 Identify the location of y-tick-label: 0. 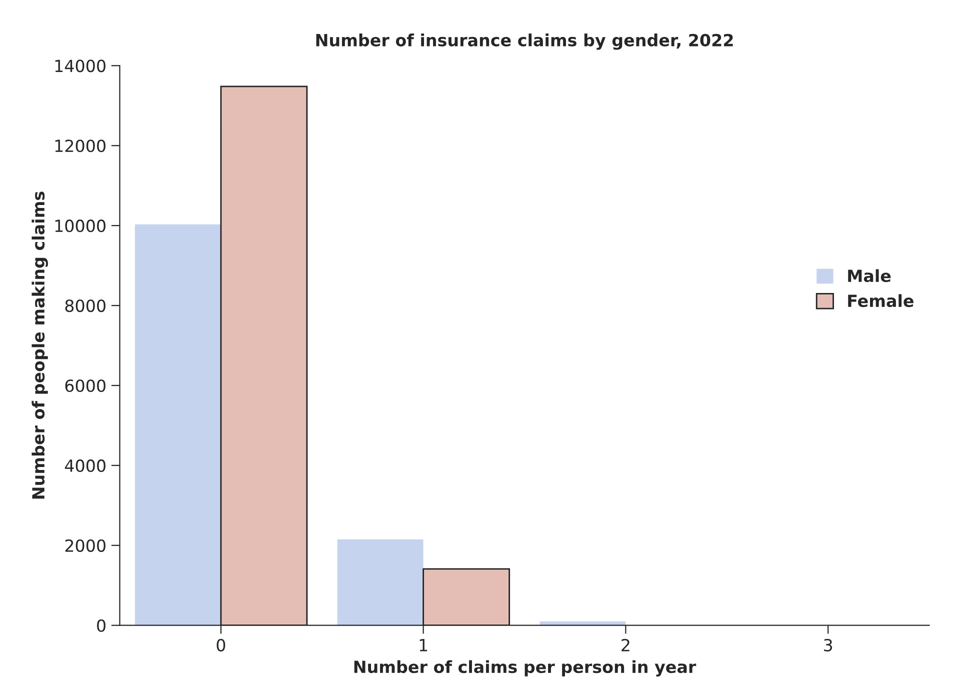
(101, 625).